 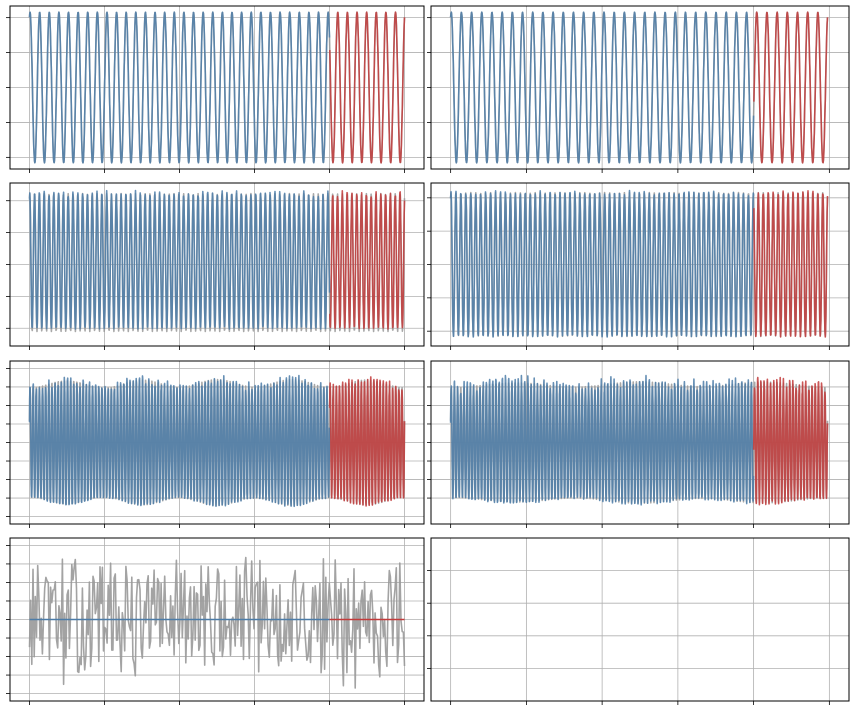 I want to click on series-target, so click(x=217, y=622).